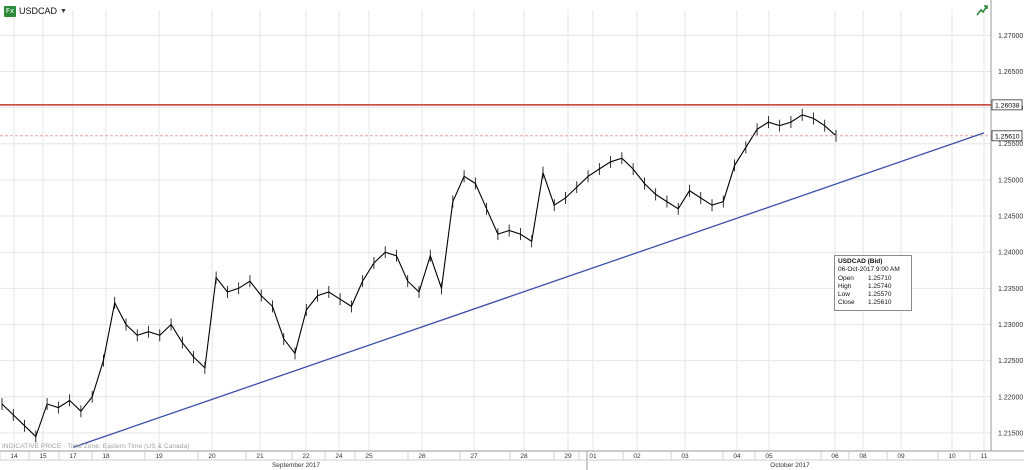 This screenshot has width=1024, height=470. What do you see at coordinates (422, 456) in the screenshot?
I see `x-tick-label: 26` at bounding box center [422, 456].